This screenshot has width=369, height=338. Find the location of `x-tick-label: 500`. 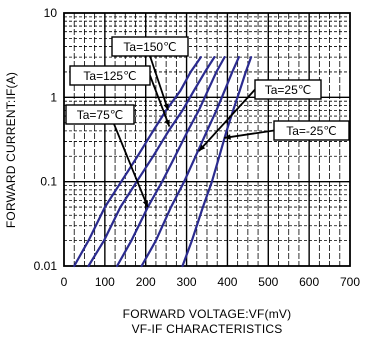

x-tick-label: 500 is located at coordinates (268, 282).